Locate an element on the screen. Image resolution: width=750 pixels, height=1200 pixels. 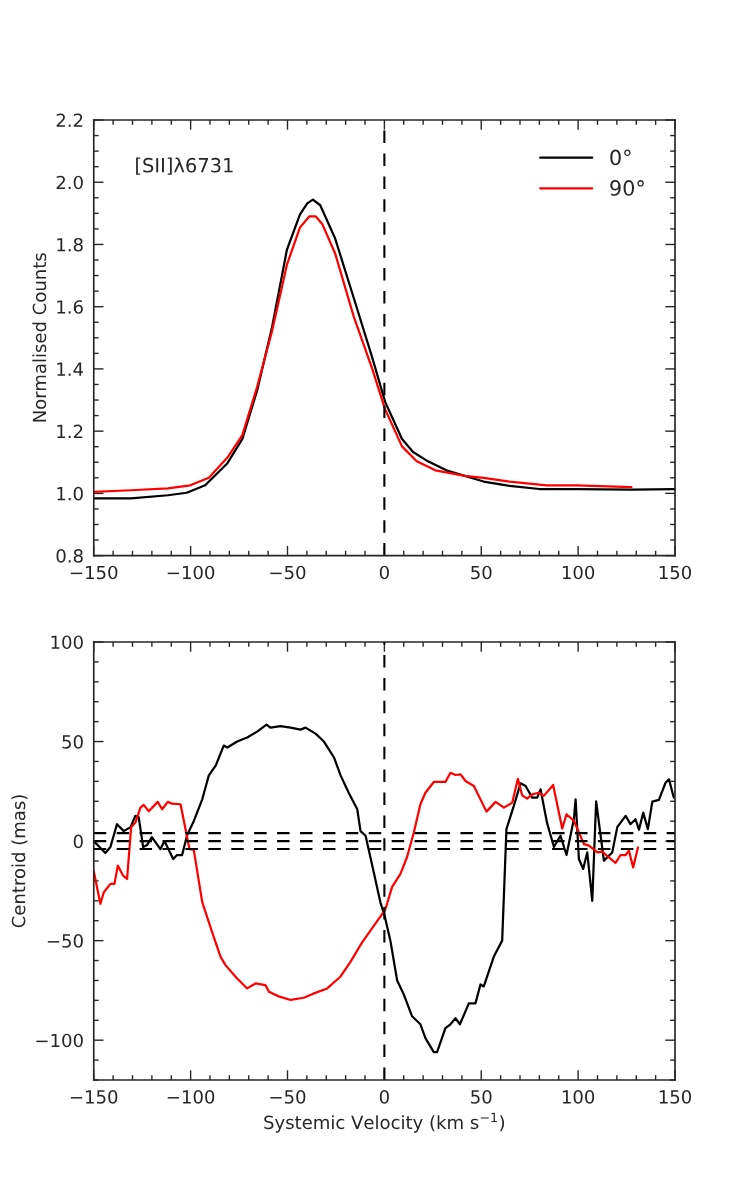
y-tick-label: 50 is located at coordinates (72, 742).